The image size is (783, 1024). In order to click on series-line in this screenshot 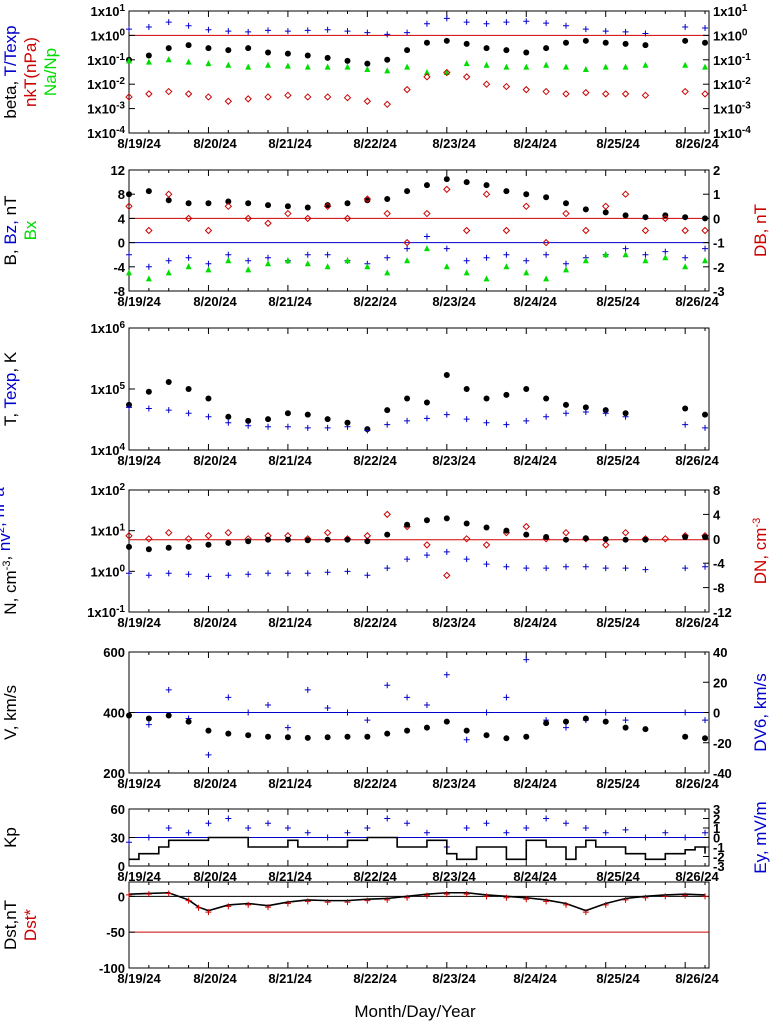, I will do `click(417, 848)`.